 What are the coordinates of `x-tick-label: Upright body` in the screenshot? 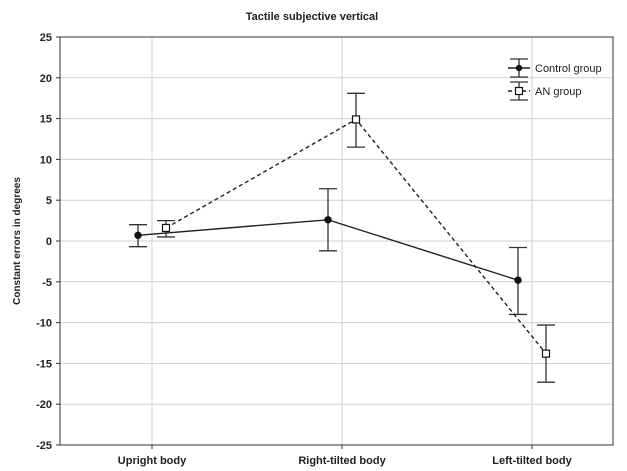 It's located at (152, 461).